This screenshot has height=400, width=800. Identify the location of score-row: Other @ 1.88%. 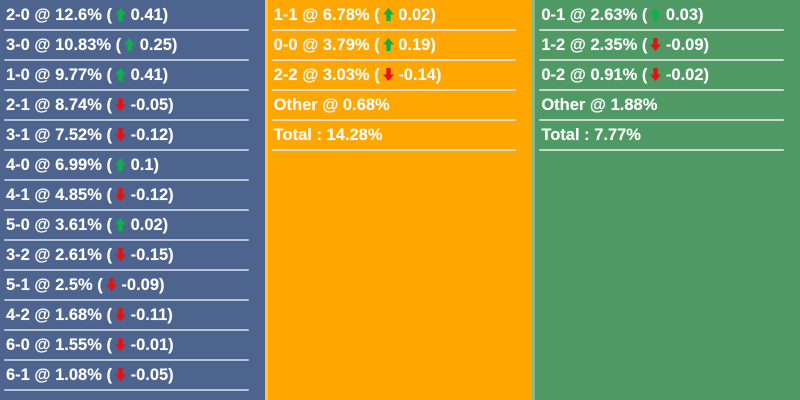
(667, 107).